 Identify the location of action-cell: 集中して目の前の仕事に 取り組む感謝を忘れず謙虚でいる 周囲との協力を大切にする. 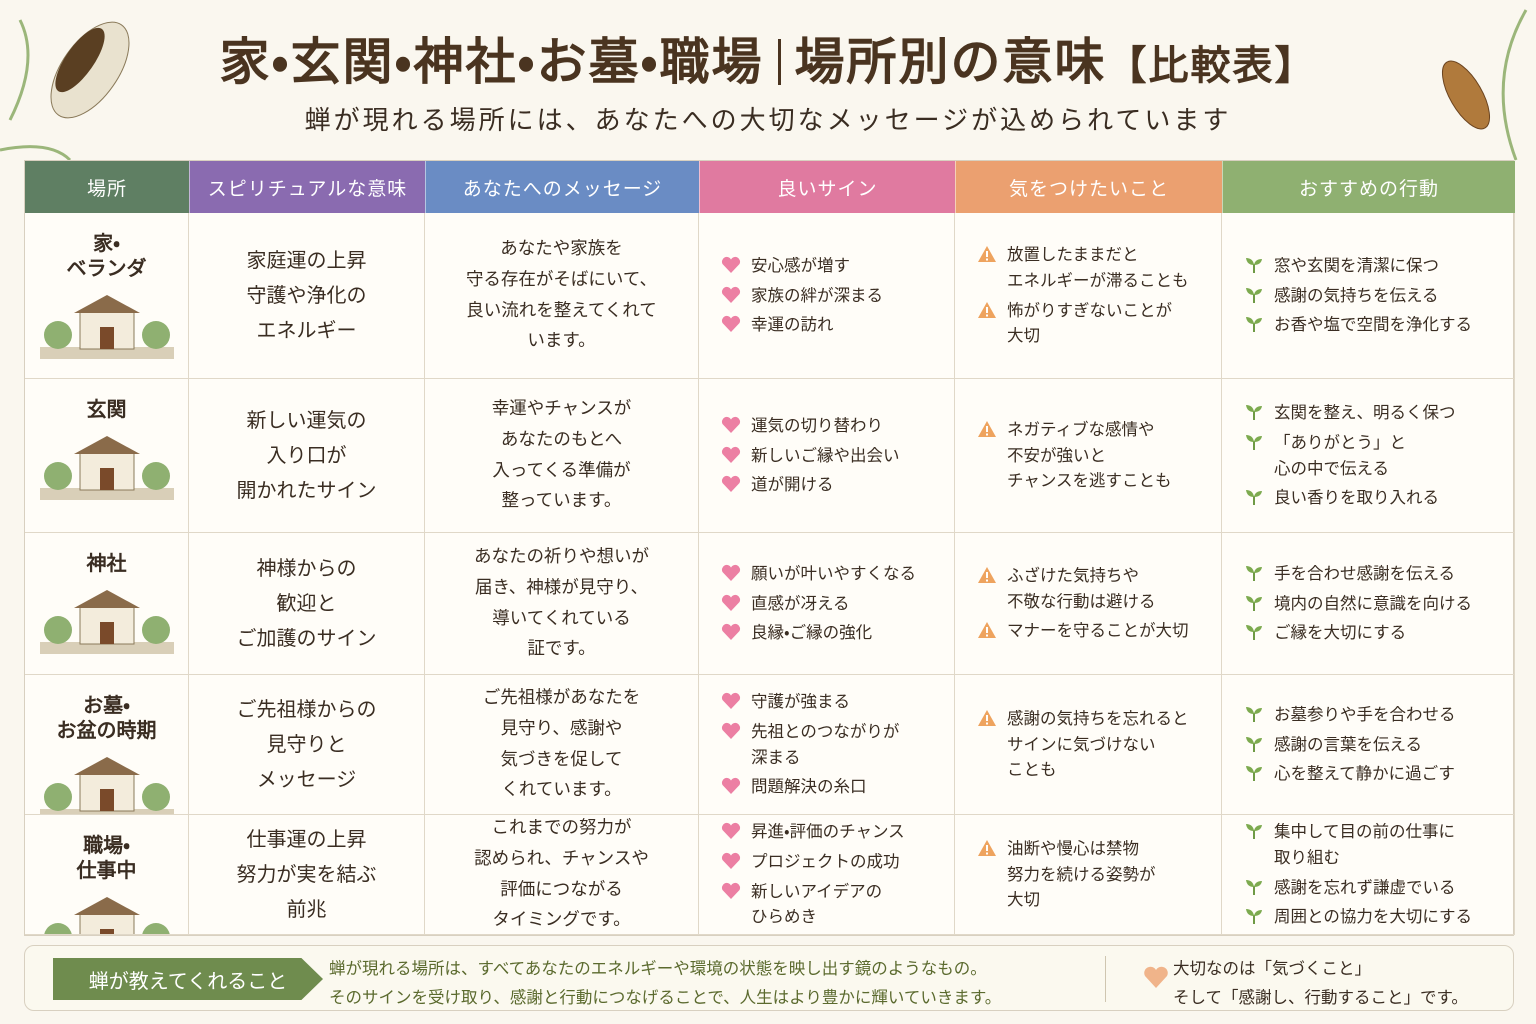
(1368, 875).